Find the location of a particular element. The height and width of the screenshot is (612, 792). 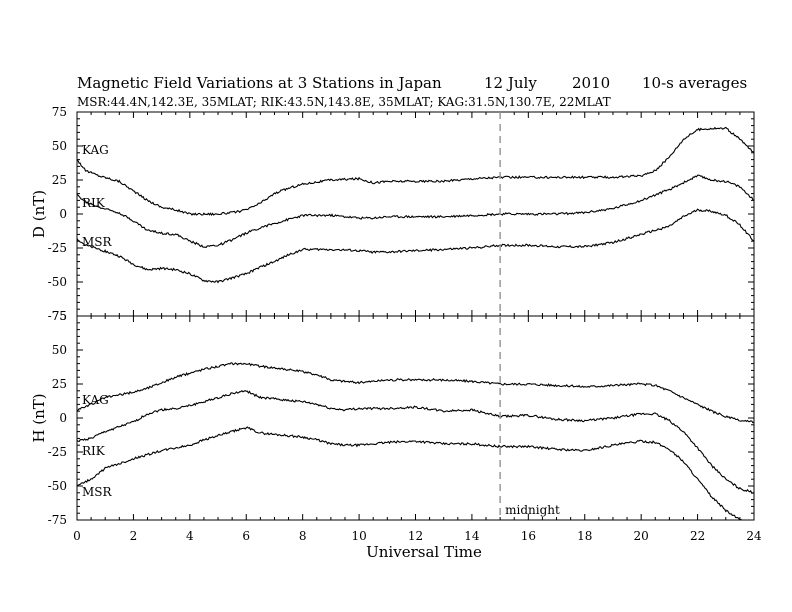

y-axis-label-d: D (nT) is located at coordinates (39, 214).